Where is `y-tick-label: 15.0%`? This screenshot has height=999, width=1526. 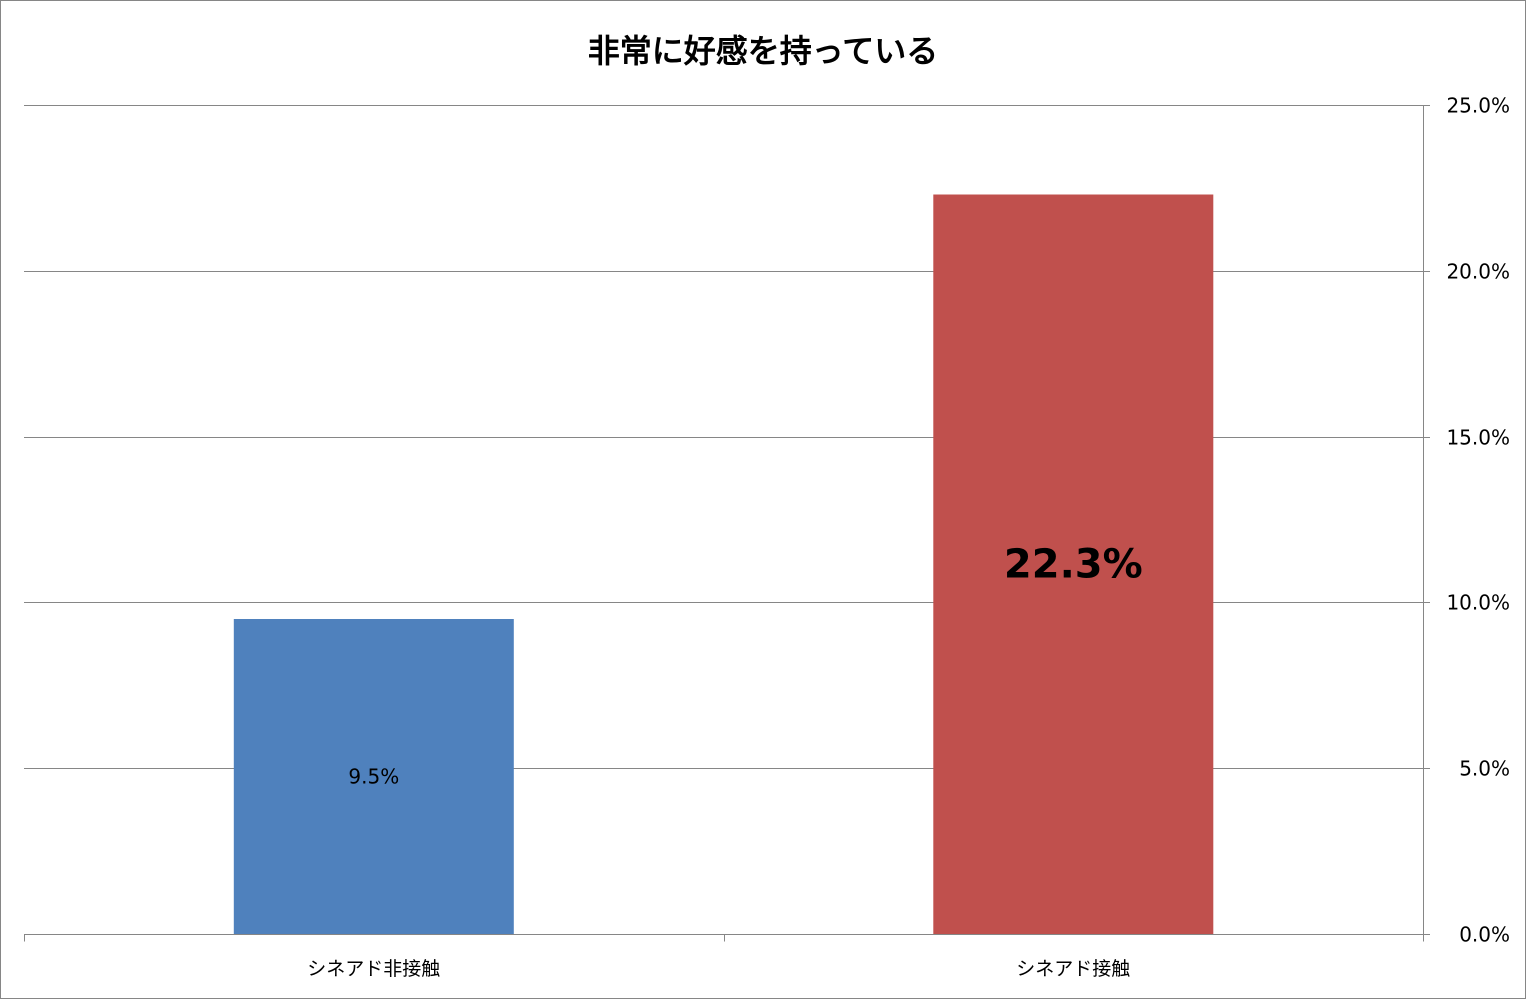
y-tick-label: 15.0% is located at coordinates (1478, 438).